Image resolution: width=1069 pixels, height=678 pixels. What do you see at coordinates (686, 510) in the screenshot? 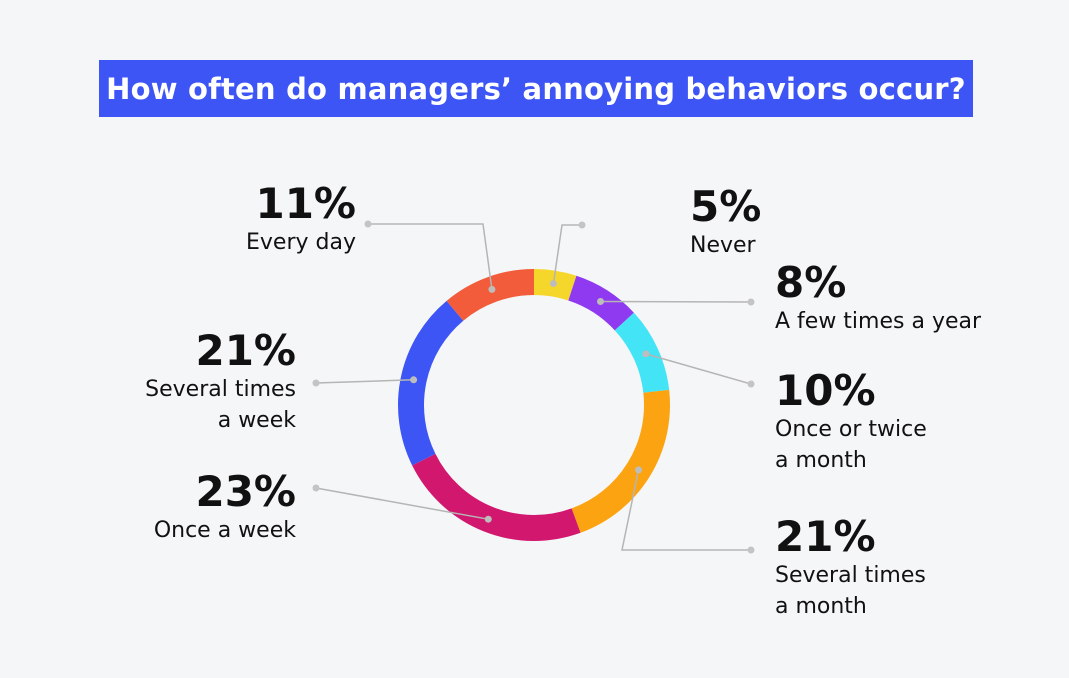
I see `leader-line-several-times-a-month` at bounding box center [686, 510].